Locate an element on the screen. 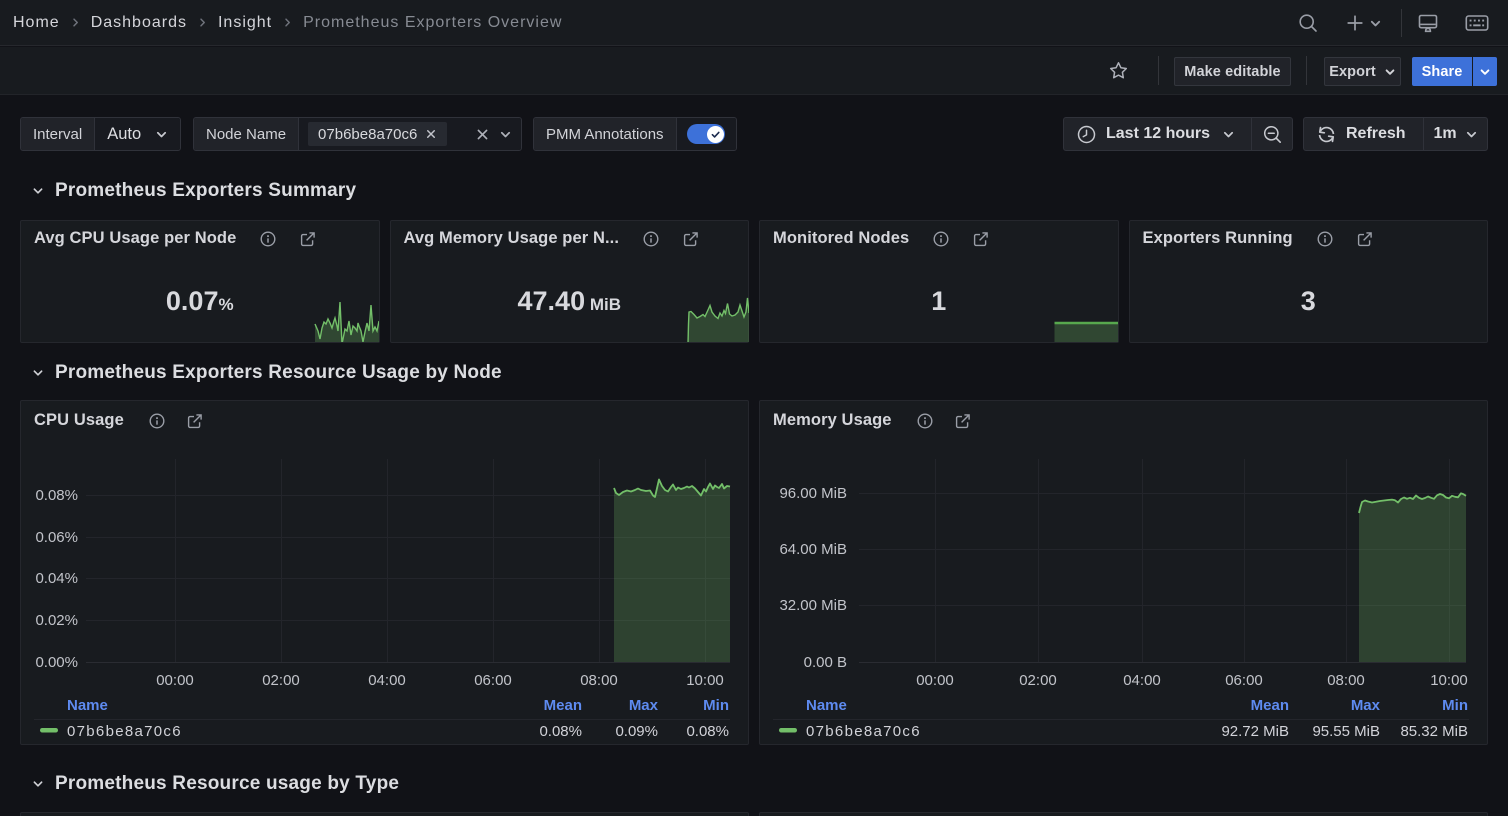  svg-text: 85.32 MiB is located at coordinates (1434, 731).